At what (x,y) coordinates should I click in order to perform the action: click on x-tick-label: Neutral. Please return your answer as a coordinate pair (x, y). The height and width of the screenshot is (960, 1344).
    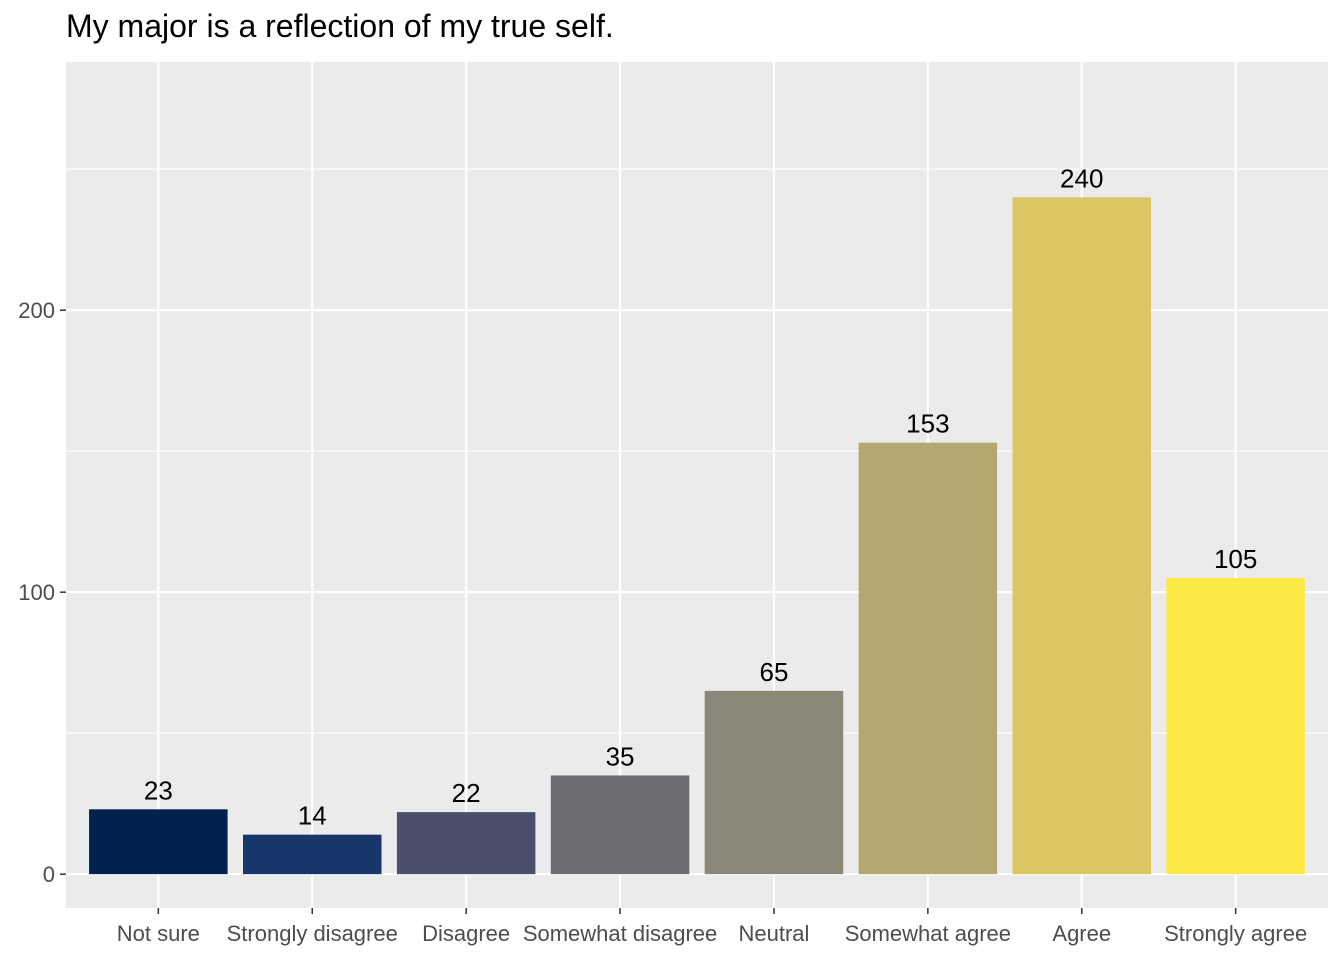
    Looking at the image, I should click on (773, 933).